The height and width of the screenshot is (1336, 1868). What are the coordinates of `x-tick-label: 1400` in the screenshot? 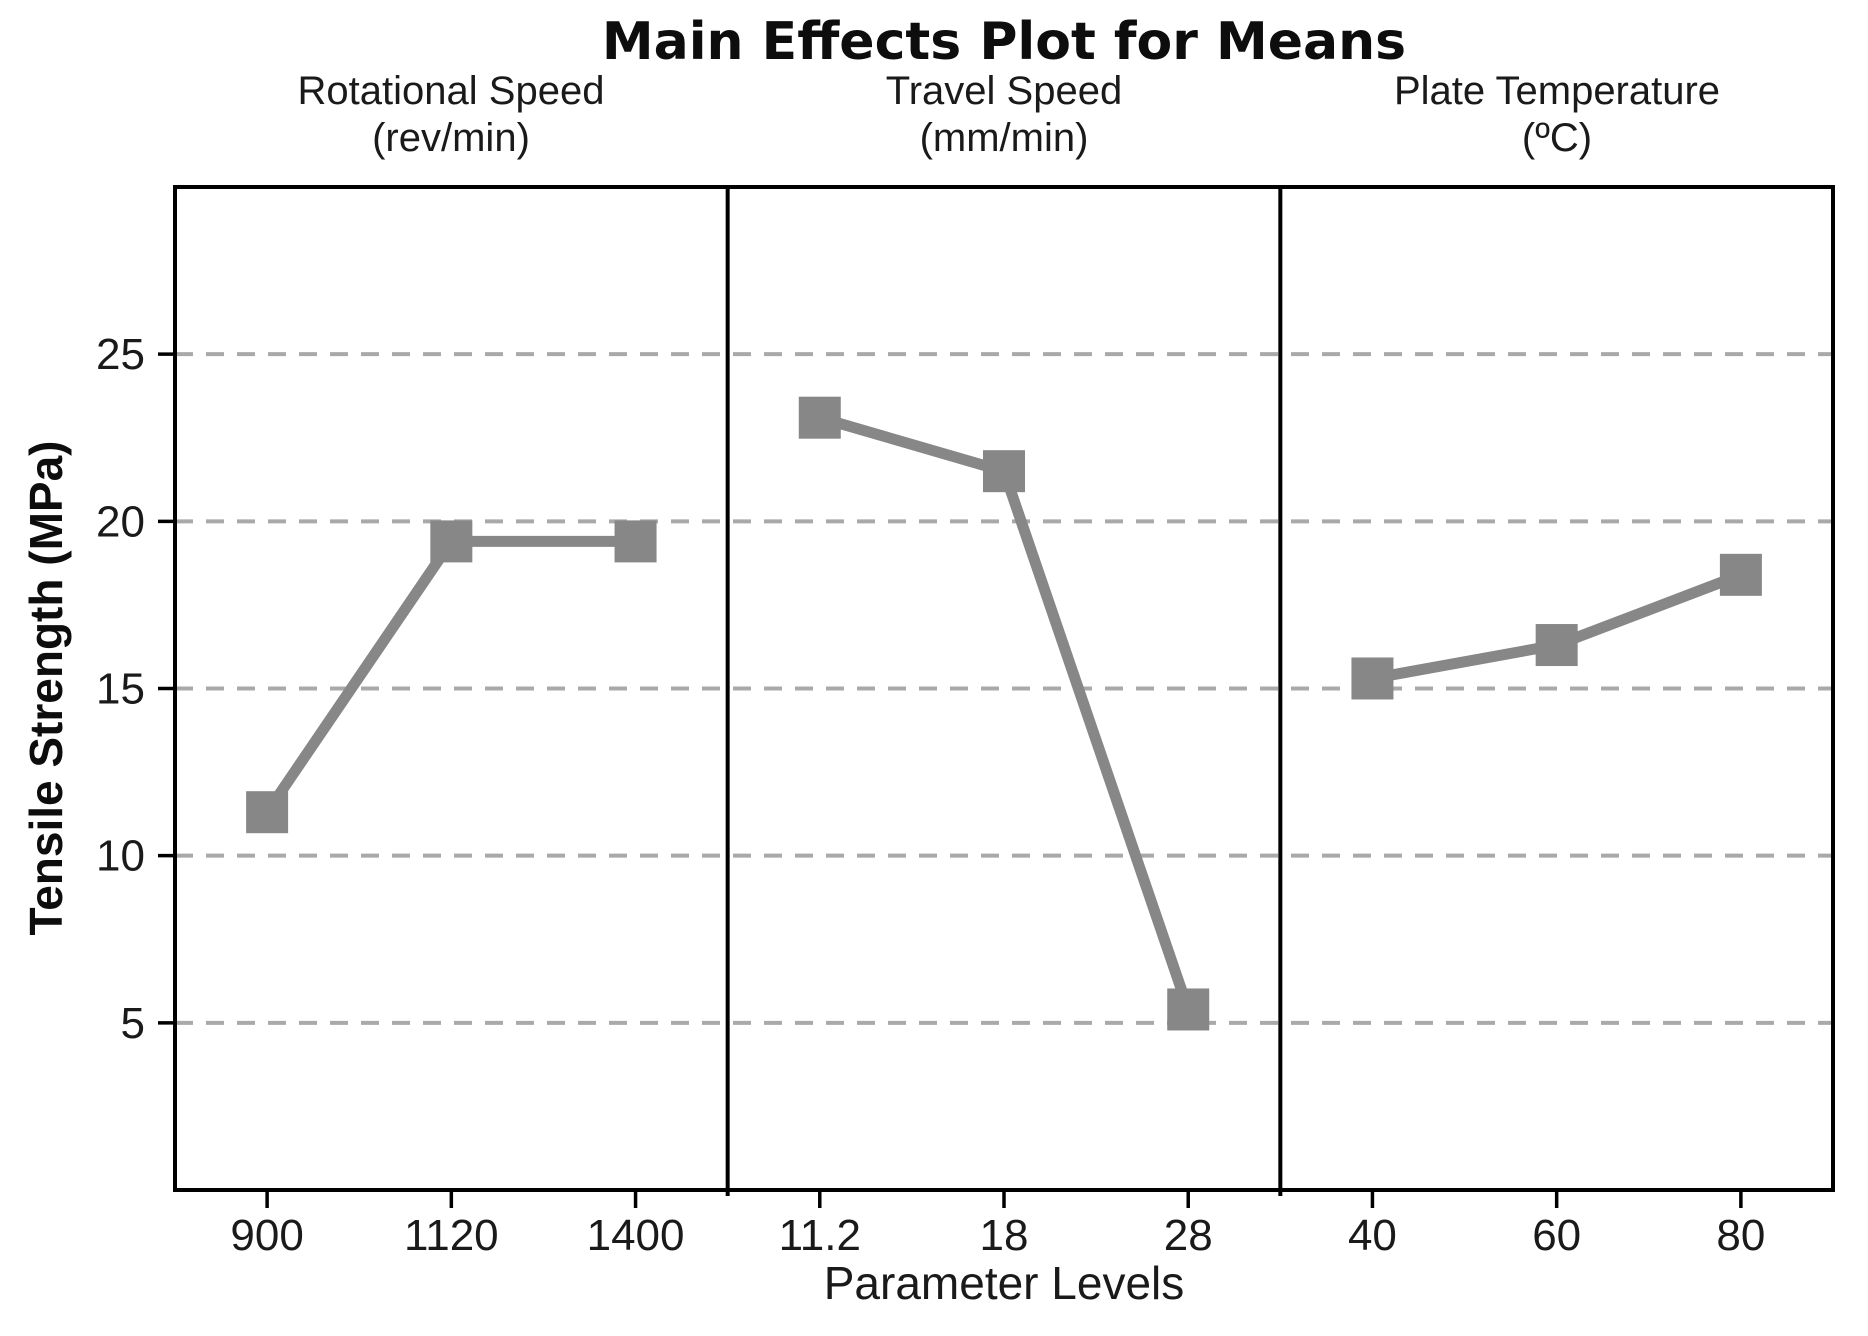 It's located at (636, 1235).